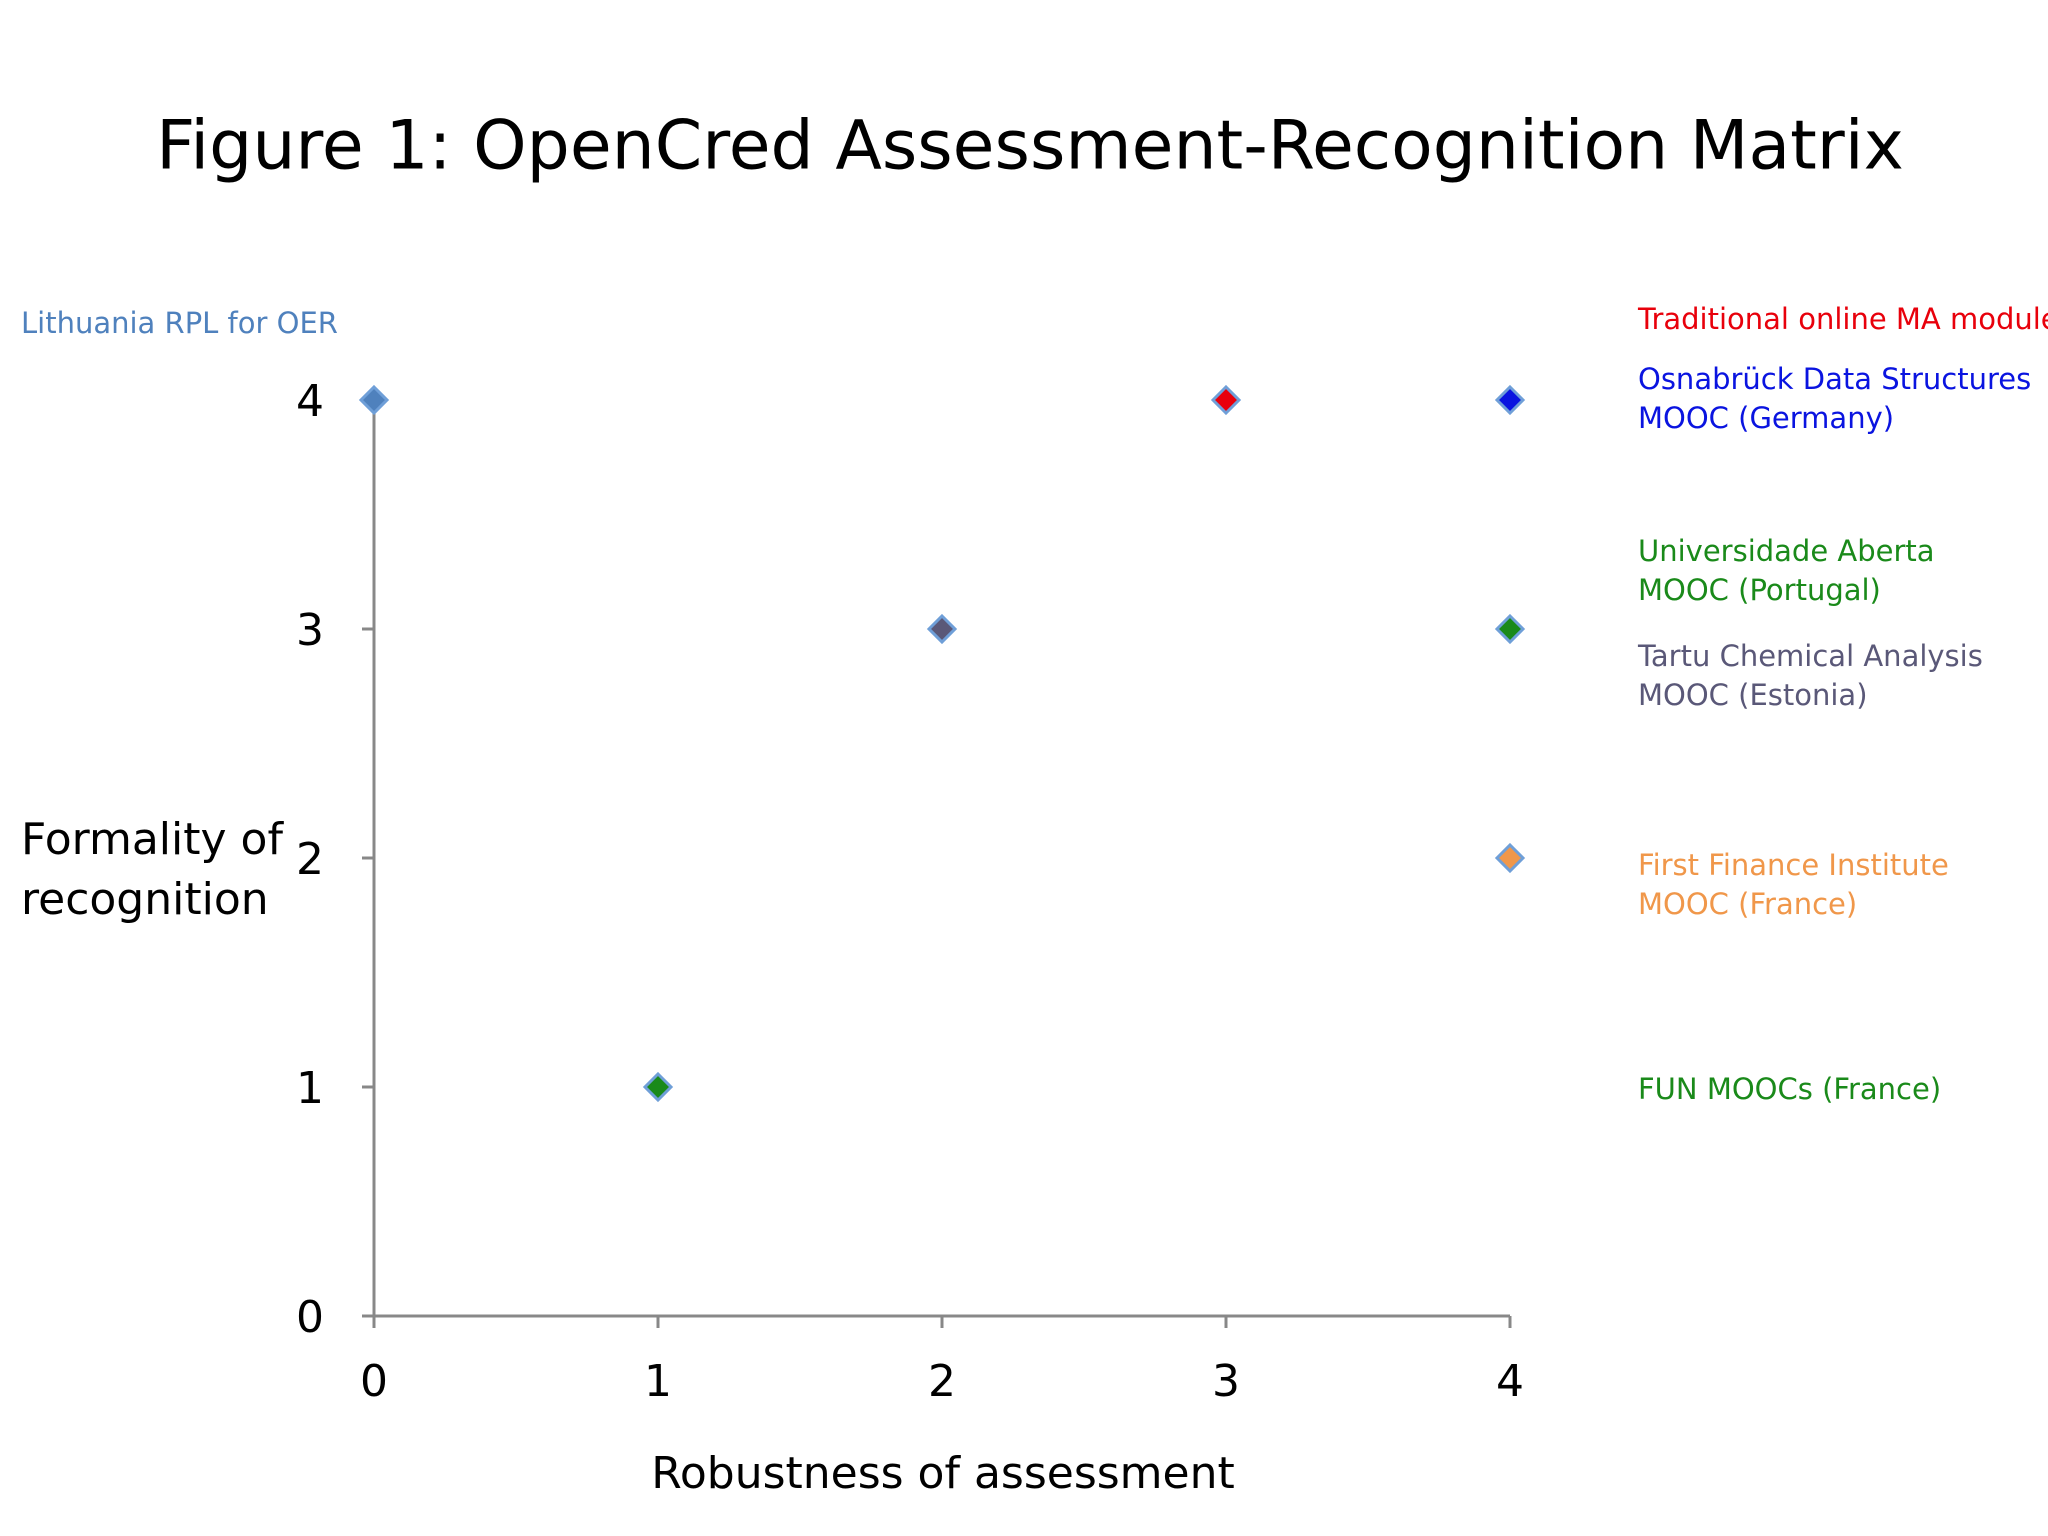 This screenshot has width=2048, height=1536. Describe the element at coordinates (310, 401) in the screenshot. I see `y-tick-label: 4` at that location.